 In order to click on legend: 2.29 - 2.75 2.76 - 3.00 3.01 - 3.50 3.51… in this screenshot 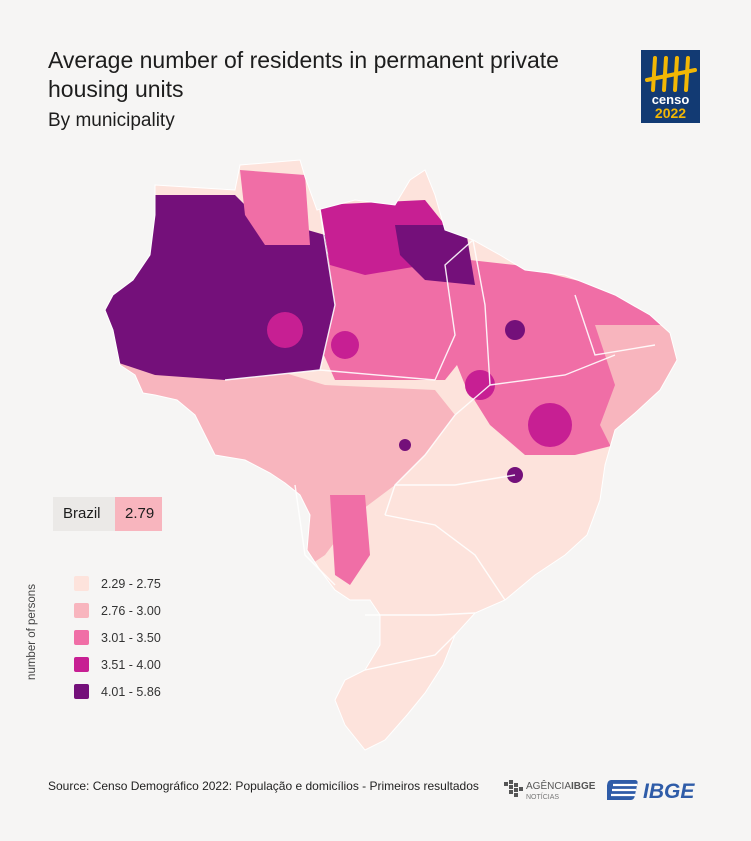, I will do `click(117, 637)`.